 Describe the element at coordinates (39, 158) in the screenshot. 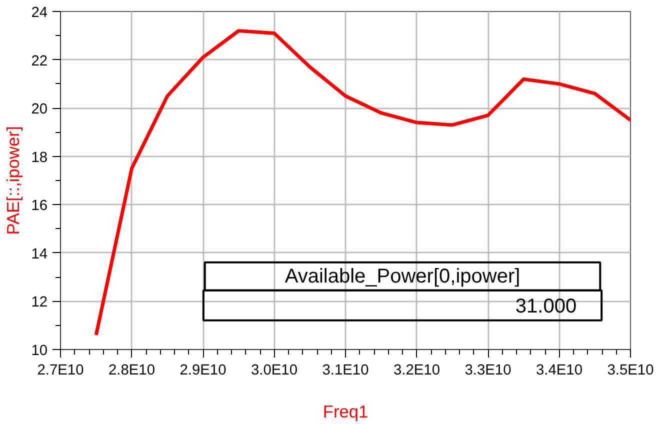

I see `y-tick-label: 18` at that location.